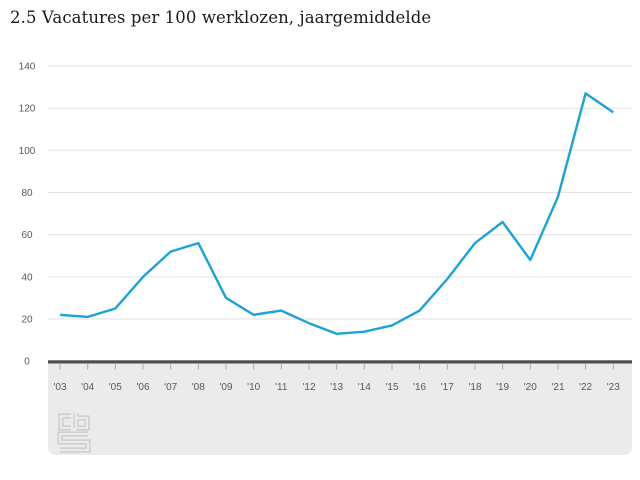 Image resolution: width=640 pixels, height=480 pixels. I want to click on x-tick-label: '04, so click(87, 387).